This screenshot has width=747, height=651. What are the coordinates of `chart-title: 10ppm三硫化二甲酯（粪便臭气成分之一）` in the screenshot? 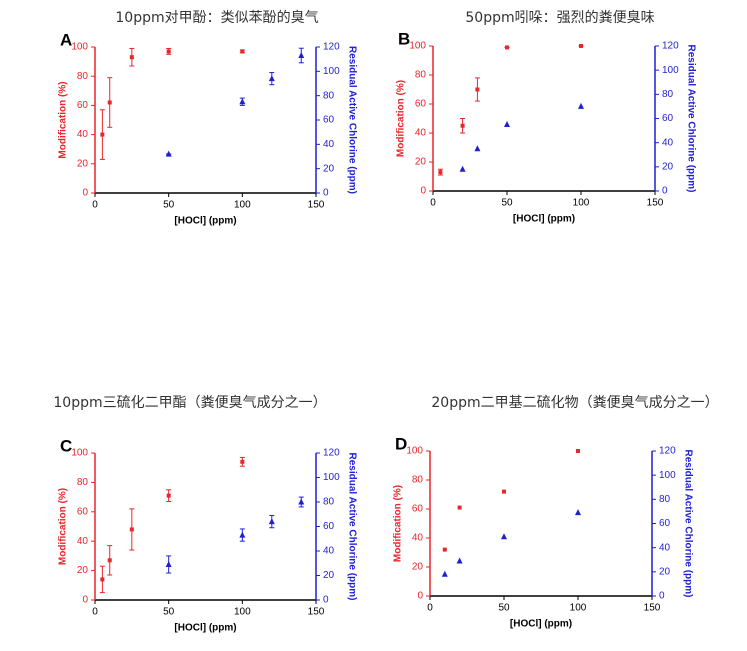 It's located at (189, 403).